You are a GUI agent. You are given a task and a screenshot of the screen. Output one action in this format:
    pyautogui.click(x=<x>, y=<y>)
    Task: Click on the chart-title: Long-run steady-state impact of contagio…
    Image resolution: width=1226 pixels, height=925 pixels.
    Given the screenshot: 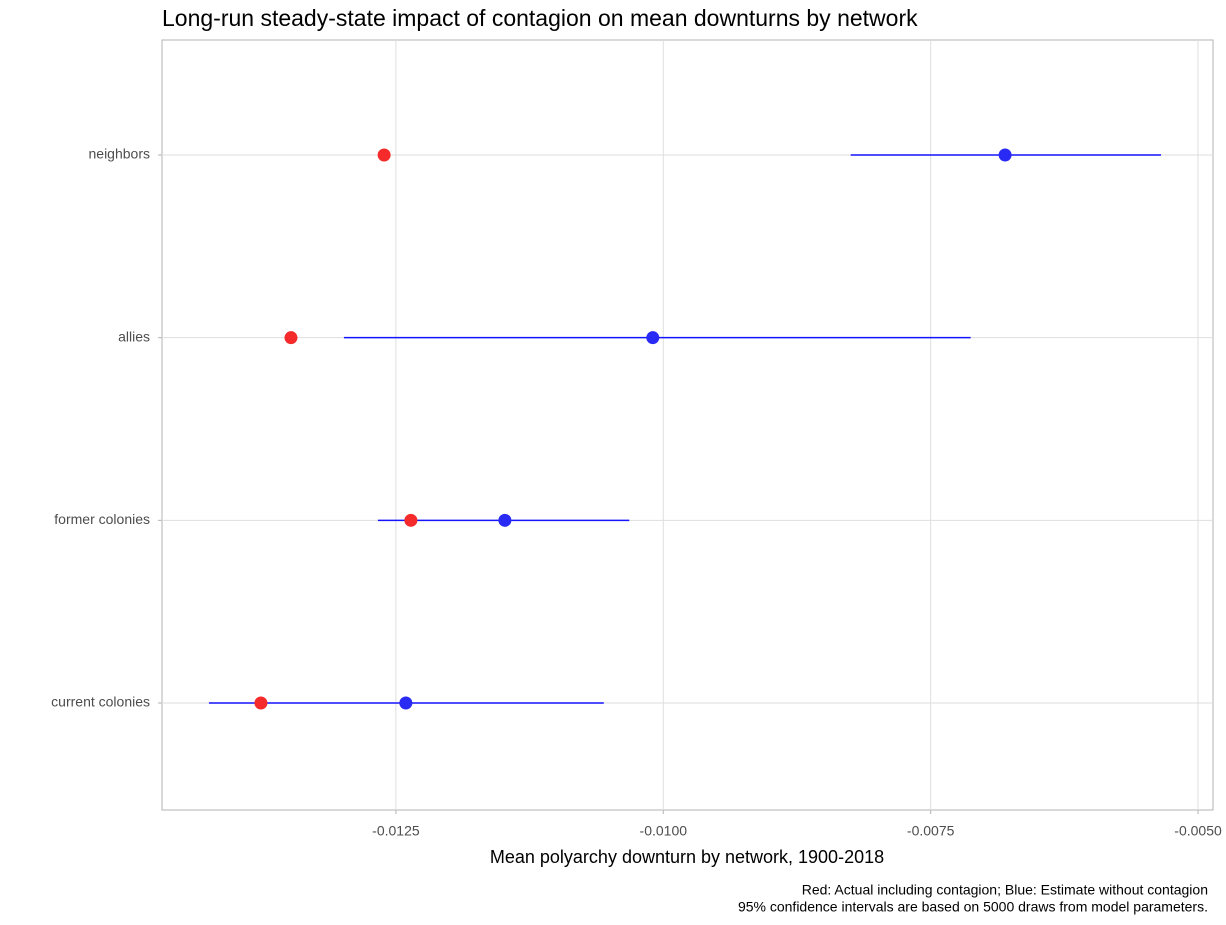 What is the action you would take?
    pyautogui.click(x=540, y=18)
    